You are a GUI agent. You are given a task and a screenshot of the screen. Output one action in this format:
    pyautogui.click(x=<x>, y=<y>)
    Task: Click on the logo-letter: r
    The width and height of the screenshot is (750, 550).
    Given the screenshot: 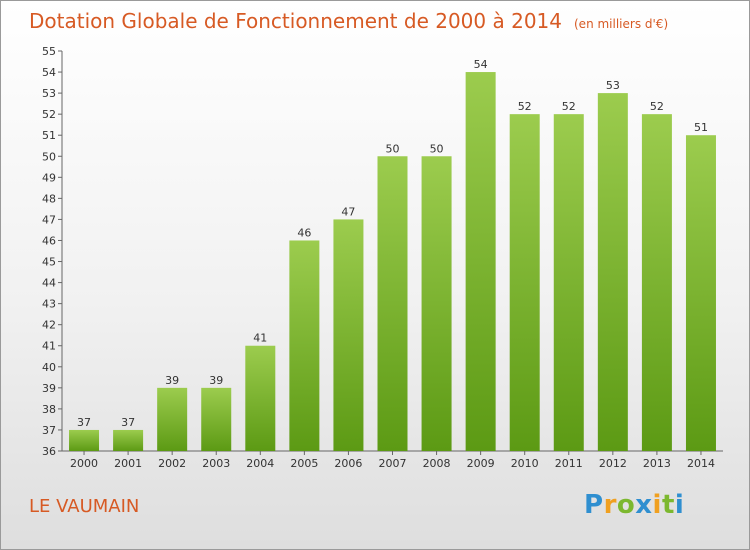 What is the action you would take?
    pyautogui.click(x=610, y=505)
    